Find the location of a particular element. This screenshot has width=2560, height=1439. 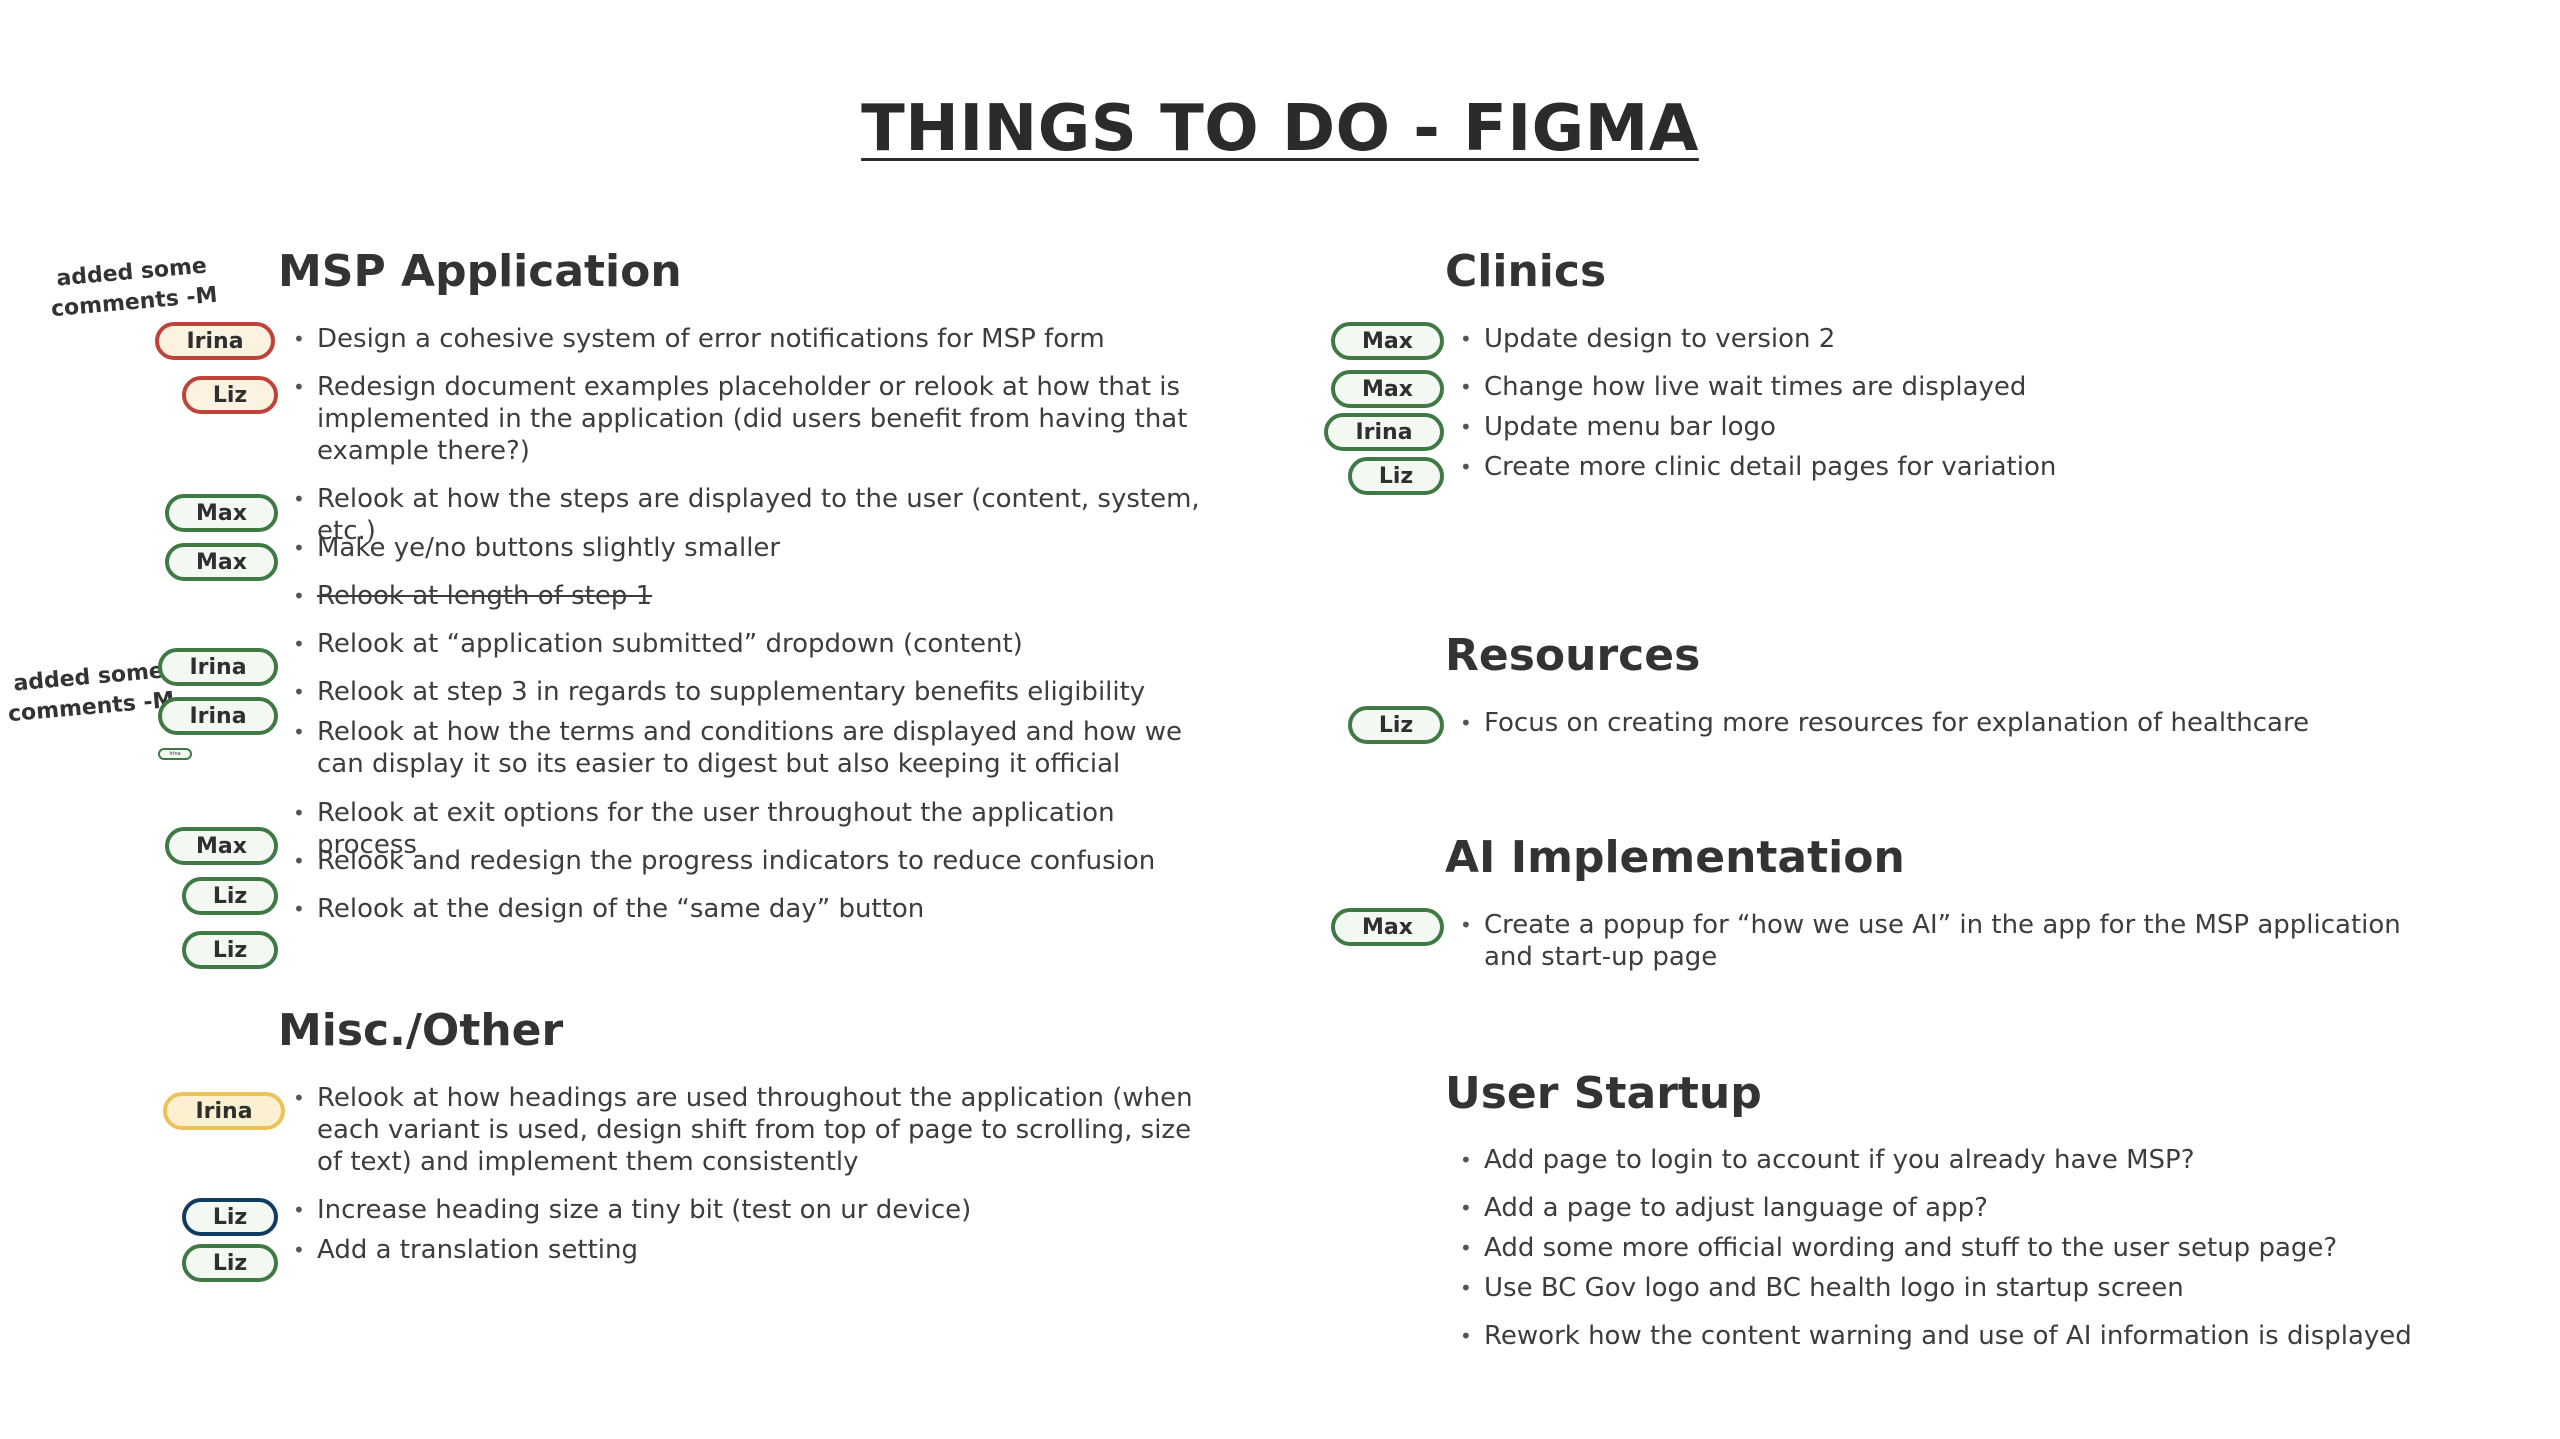

clinics-item: • Update menu bar logo is located at coordinates (1618, 427).